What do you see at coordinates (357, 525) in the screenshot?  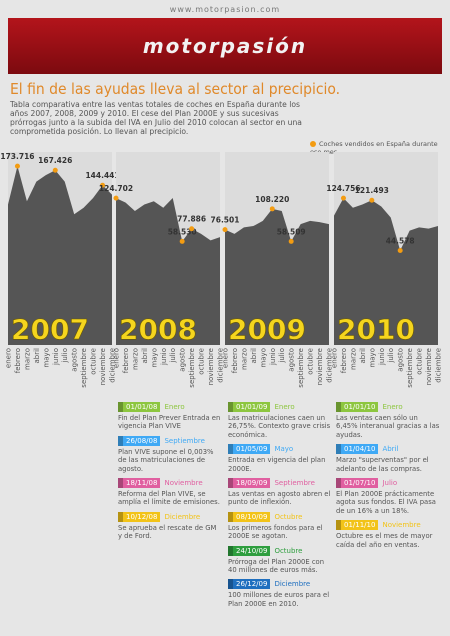 I see `event-date: 01/11/10` at bounding box center [357, 525].